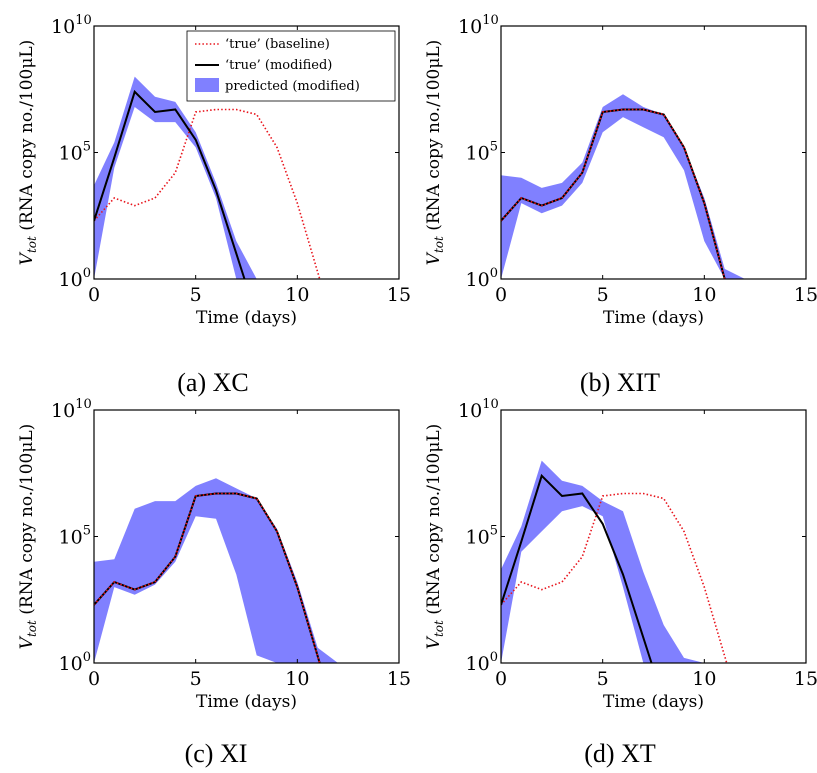  What do you see at coordinates (207, 85) in the screenshot?
I see `legend-swatch-predicted` at bounding box center [207, 85].